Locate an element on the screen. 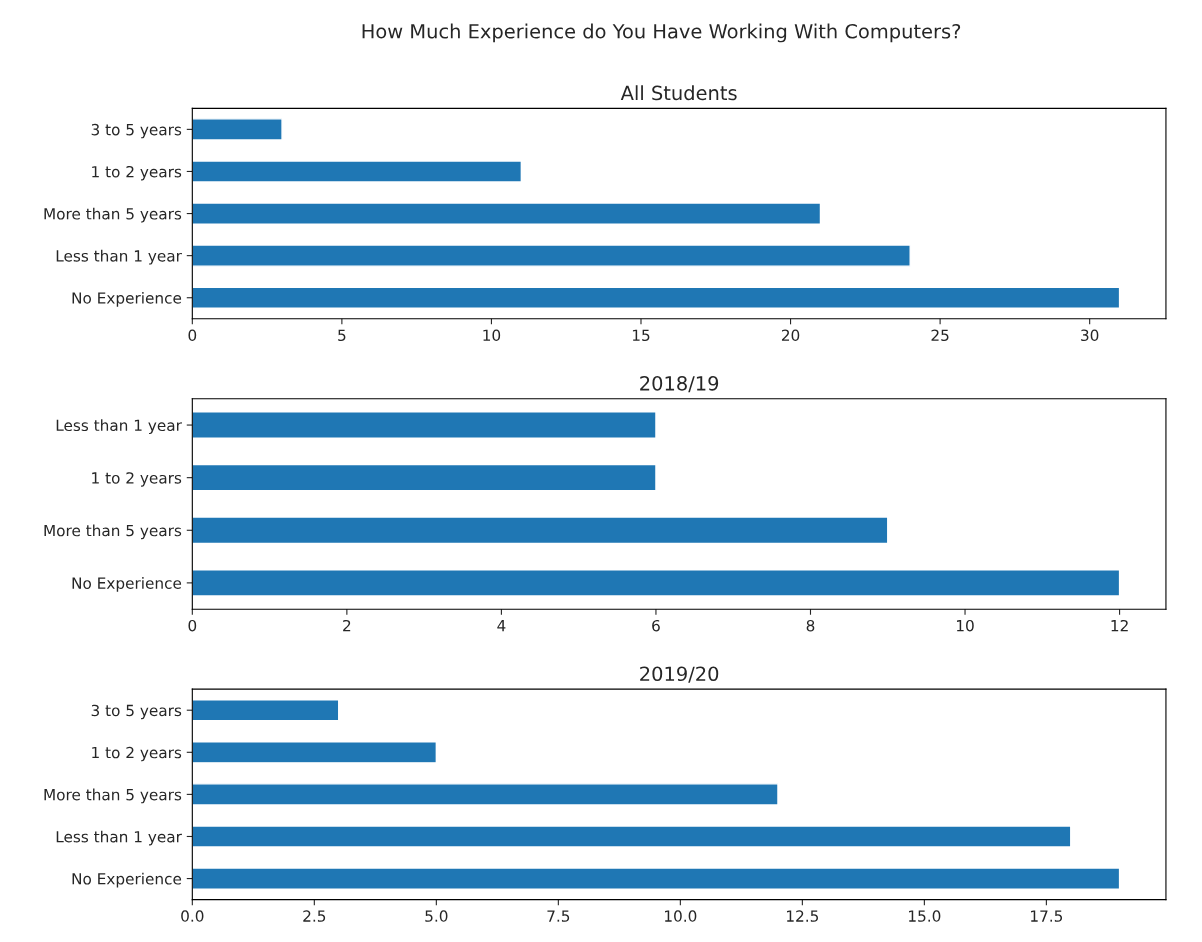 This screenshot has height=942, width=1202. x-tick-label: 0.0 is located at coordinates (192, 916).